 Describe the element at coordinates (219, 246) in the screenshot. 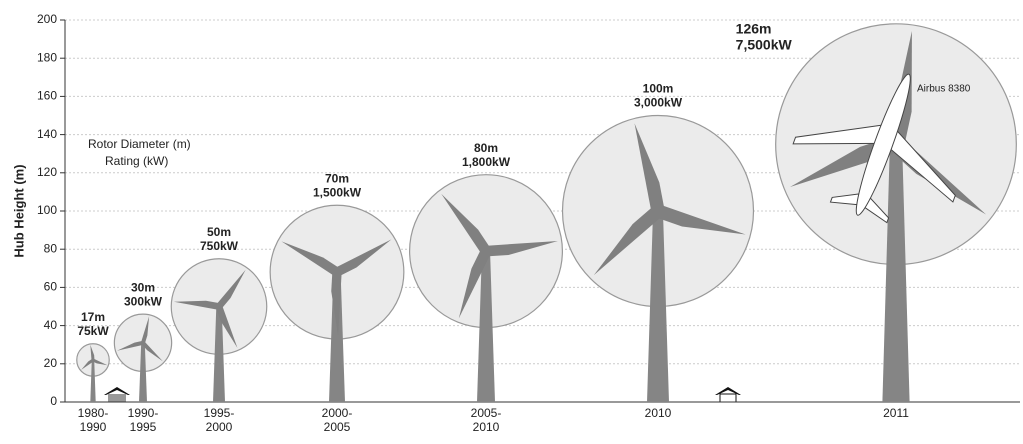

I see `rating-label: 750kW` at that location.